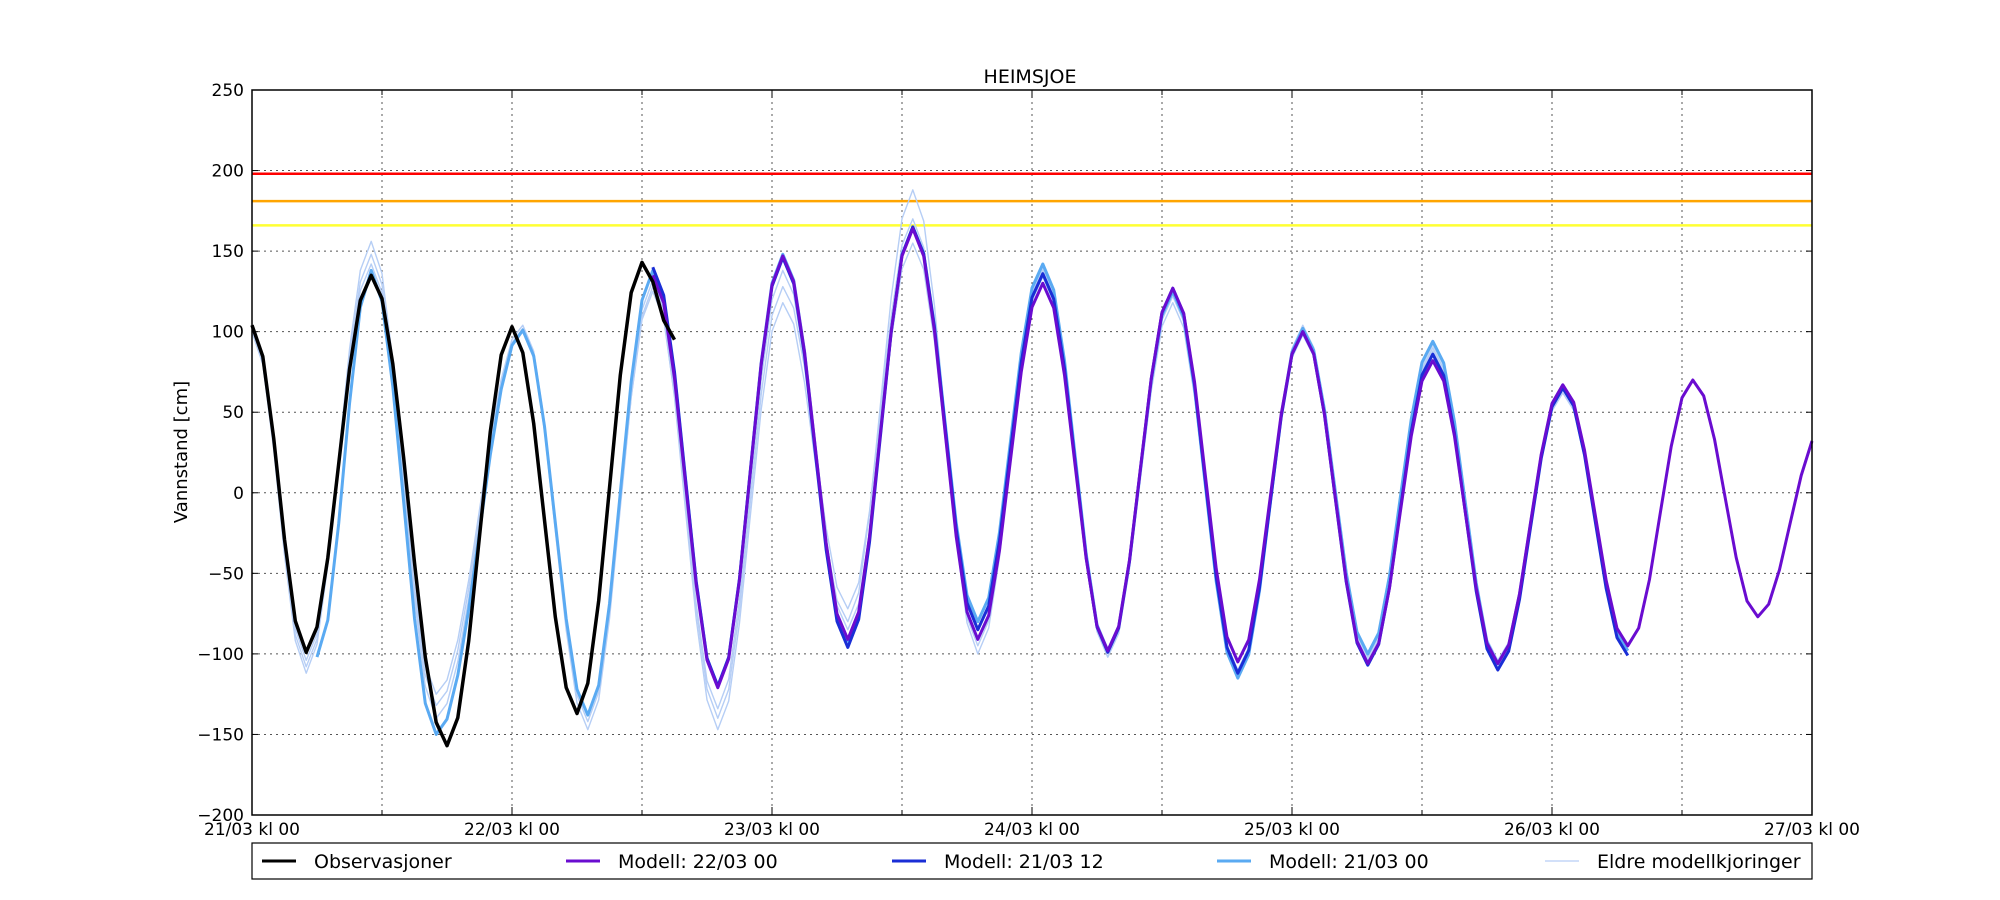  What do you see at coordinates (181, 452) in the screenshot?
I see `y-axis-label: Vannstand [cm]` at bounding box center [181, 452].